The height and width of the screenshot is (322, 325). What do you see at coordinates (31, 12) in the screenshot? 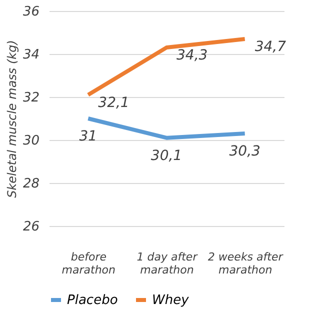
I see `y-tick-label: 36` at bounding box center [31, 12].